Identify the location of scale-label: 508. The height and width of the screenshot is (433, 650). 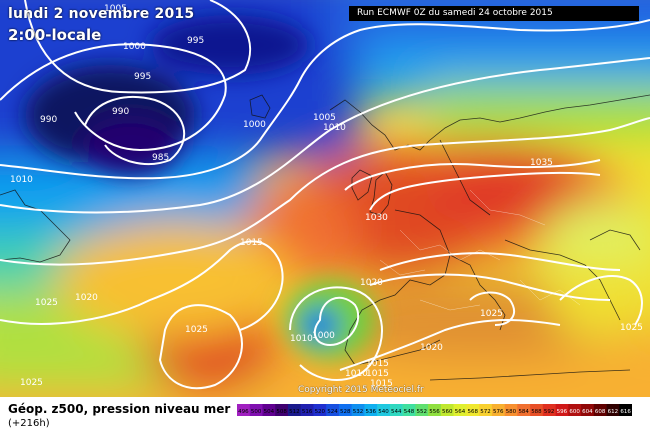
(281, 412).